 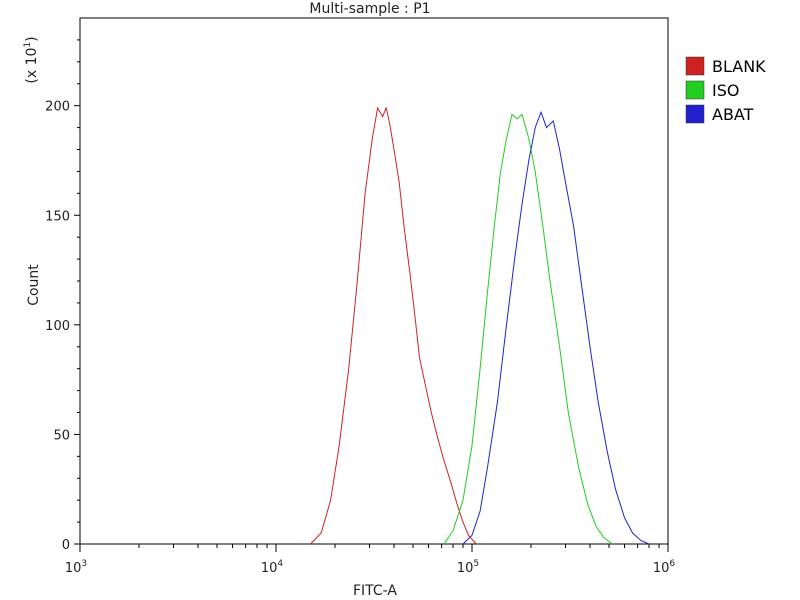 I want to click on x-tick-label: 10⁶, so click(x=664, y=567).